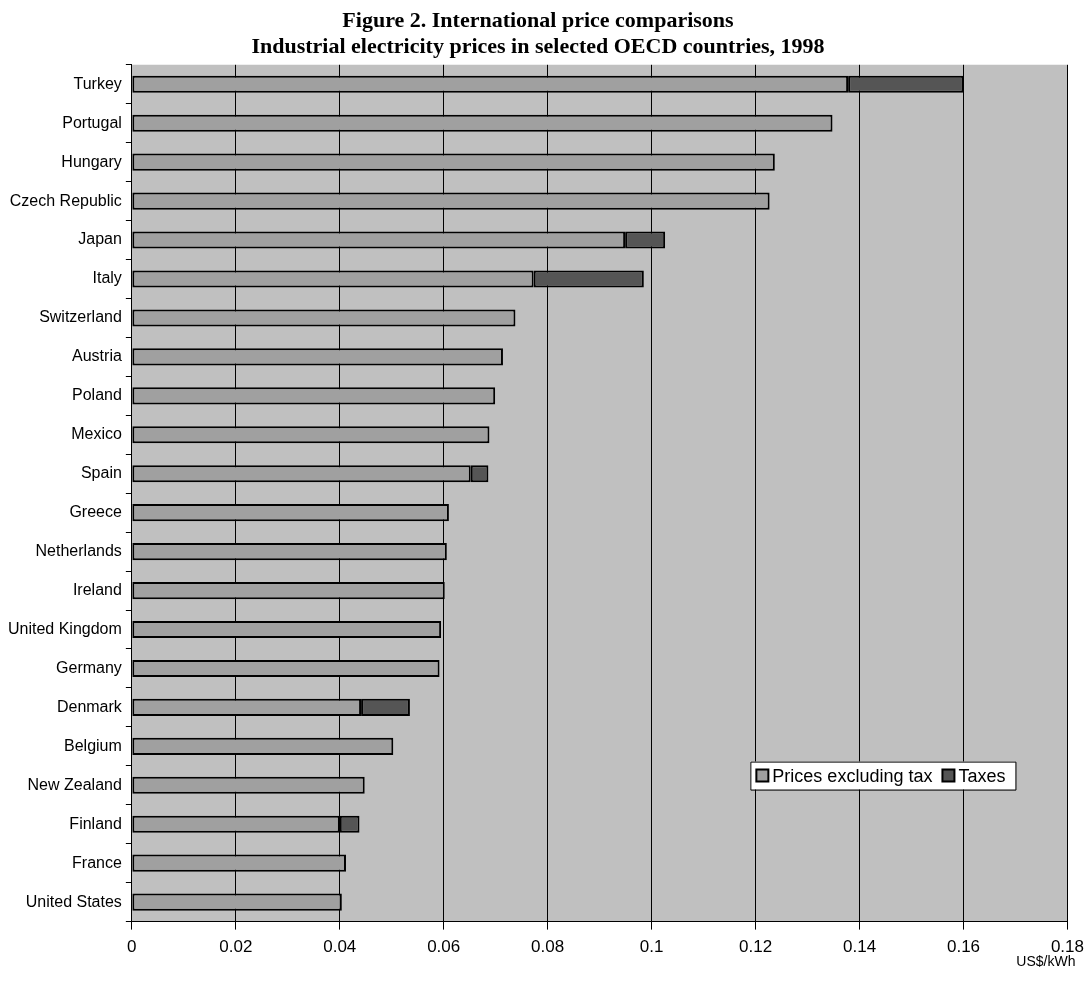 This screenshot has height=986, width=1092. I want to click on y-tick-label: Japan, so click(100, 239).